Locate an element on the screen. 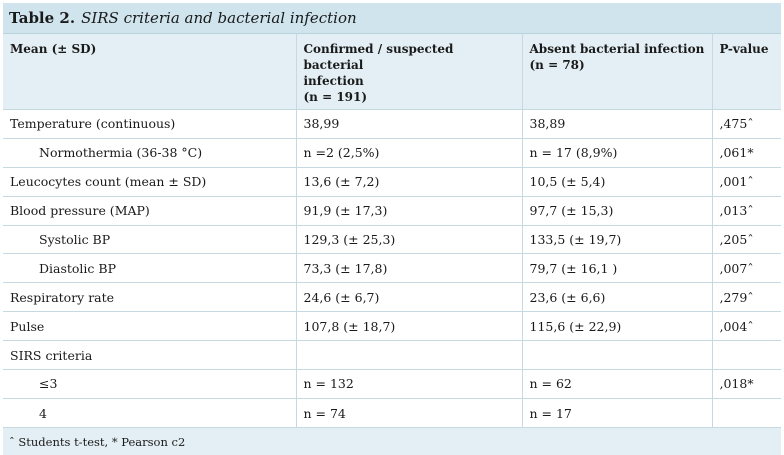  row-confirmed: n = 132 is located at coordinates (409, 384).